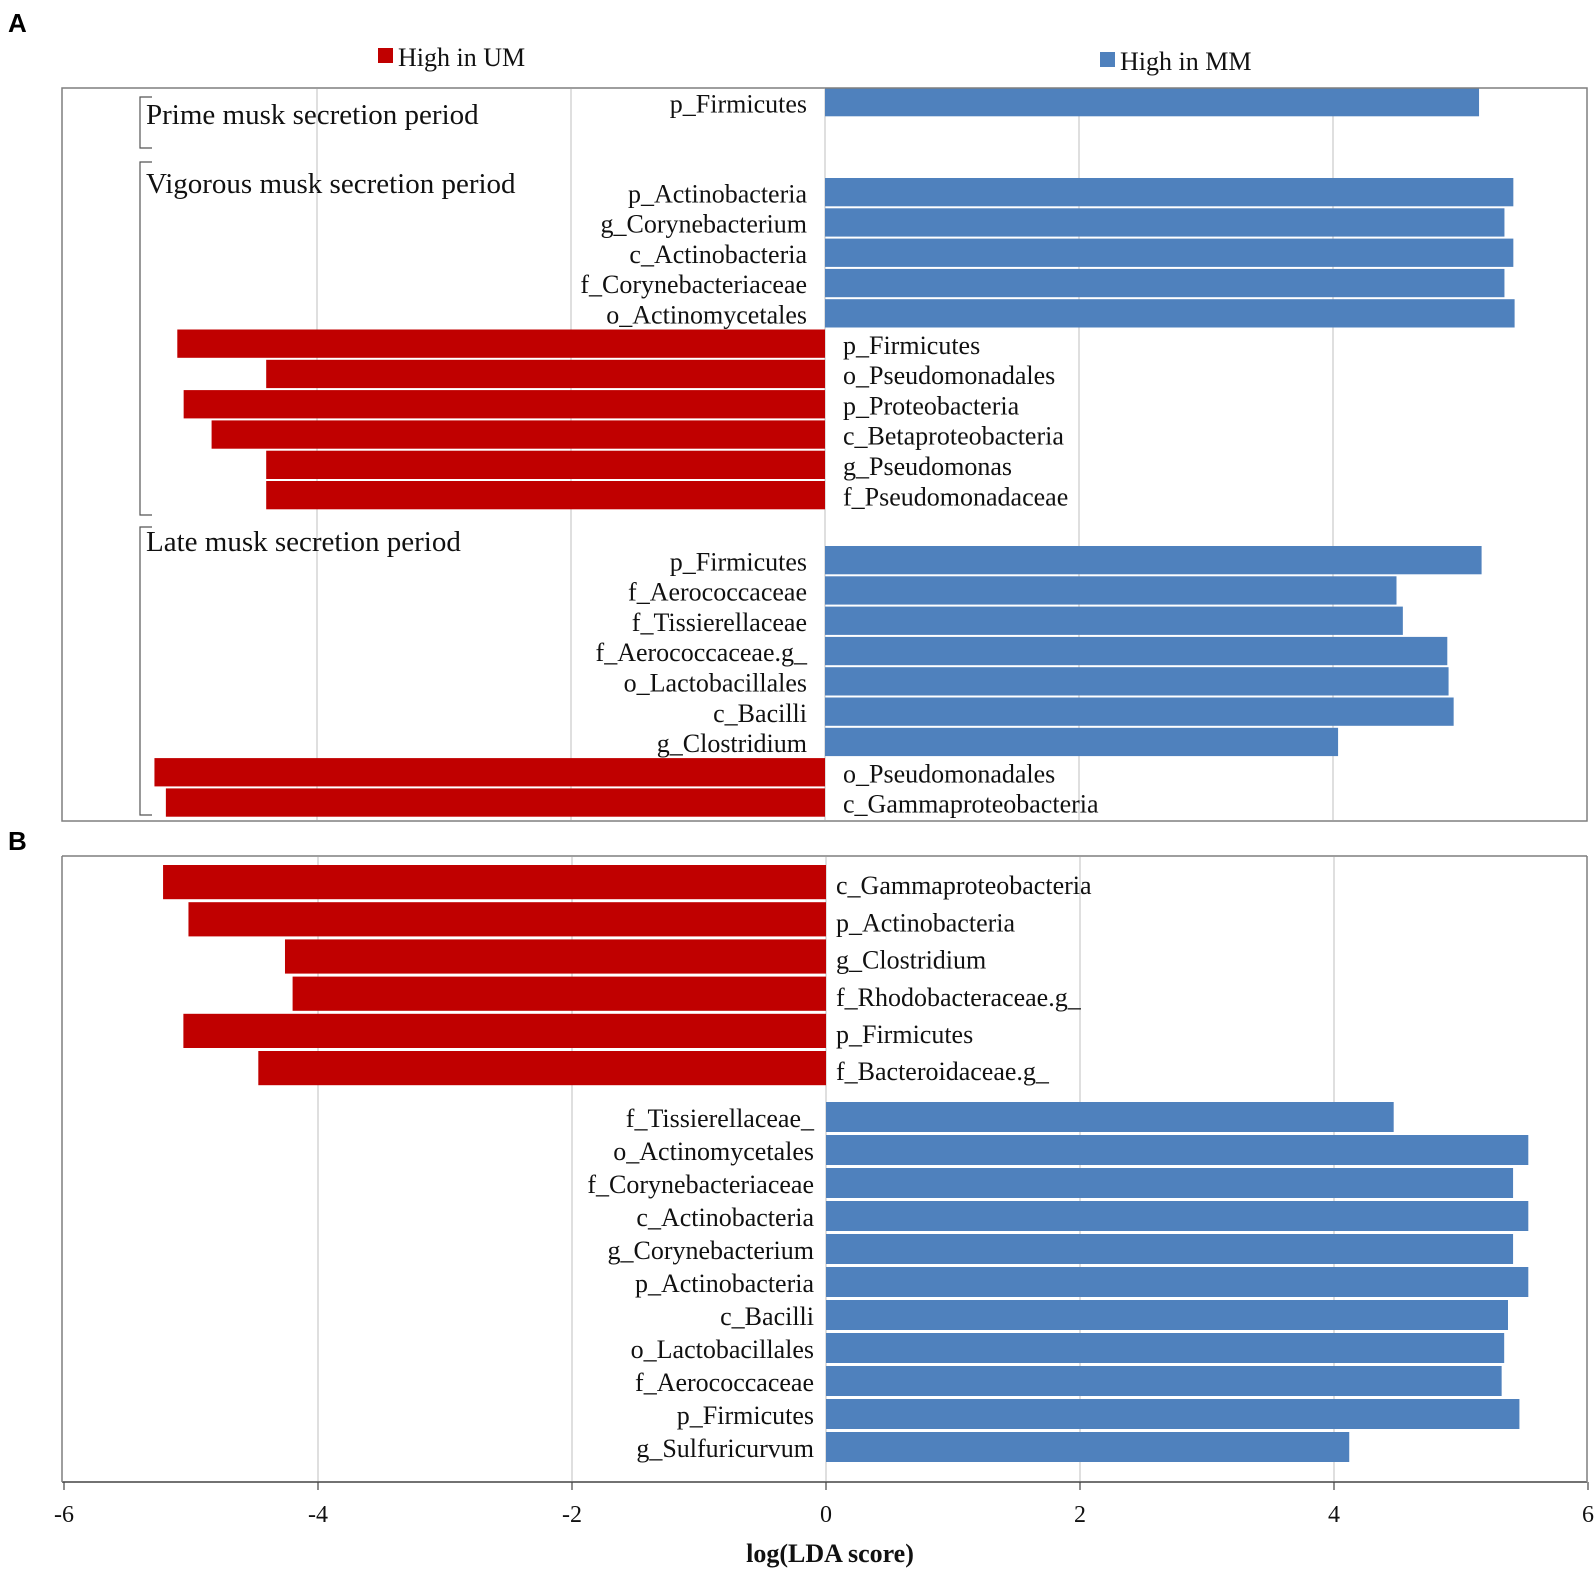  I want to click on bar-label-f-tissierellaceae: f_Tissierellaceae, so click(719, 622).